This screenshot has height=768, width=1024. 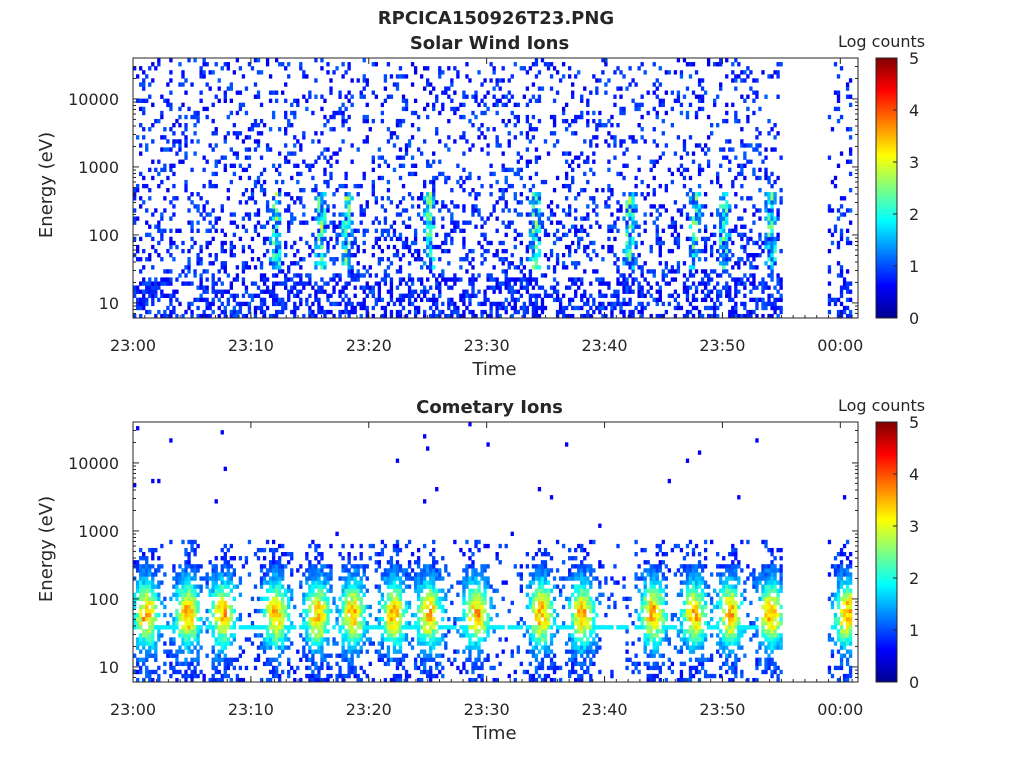 I want to click on panel-title: Solar Wind Ions, so click(x=489, y=43).